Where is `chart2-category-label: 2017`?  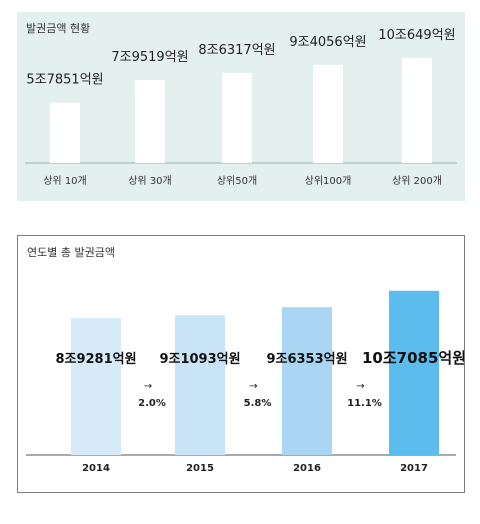
chart2-category-label: 2017 is located at coordinates (414, 468).